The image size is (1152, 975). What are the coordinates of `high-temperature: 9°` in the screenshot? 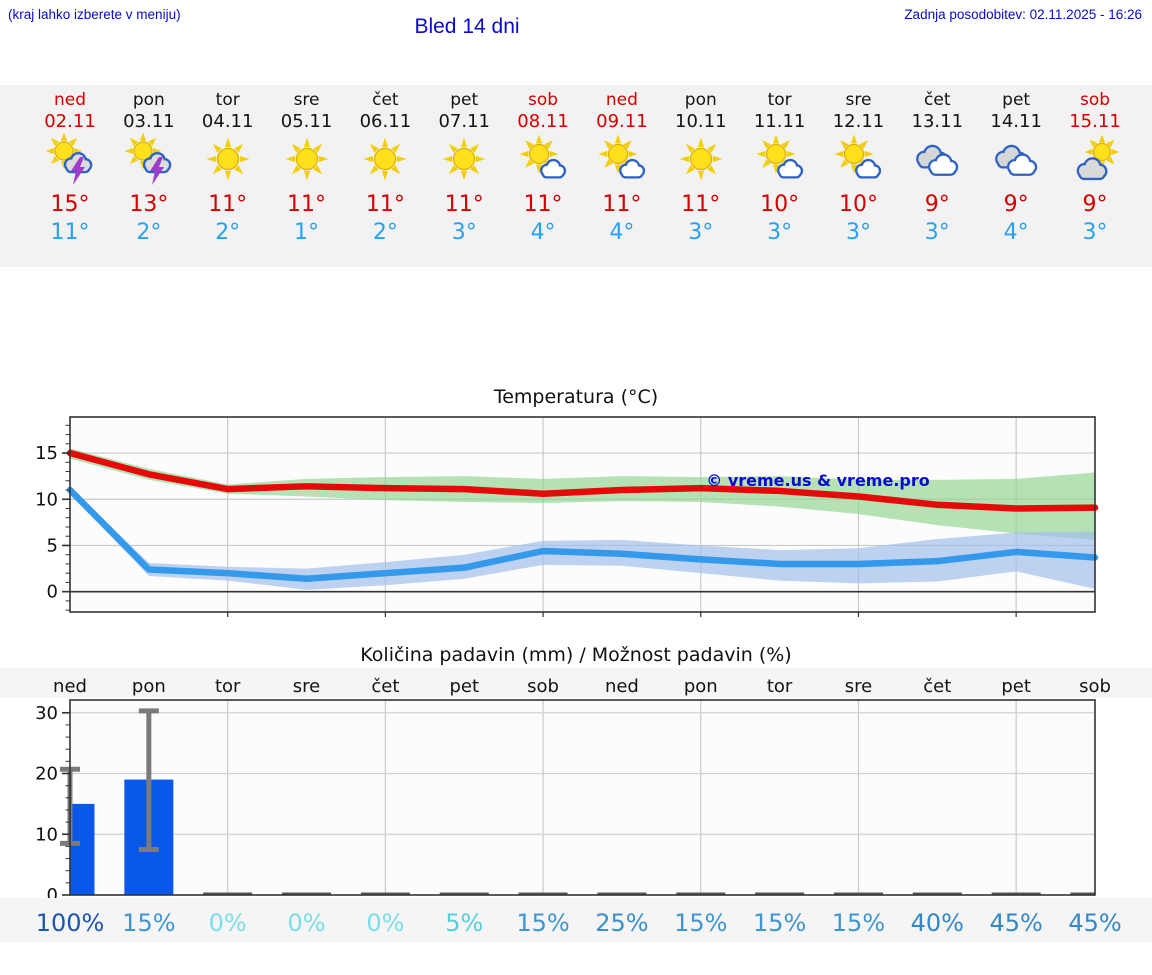 It's located at (1095, 204).